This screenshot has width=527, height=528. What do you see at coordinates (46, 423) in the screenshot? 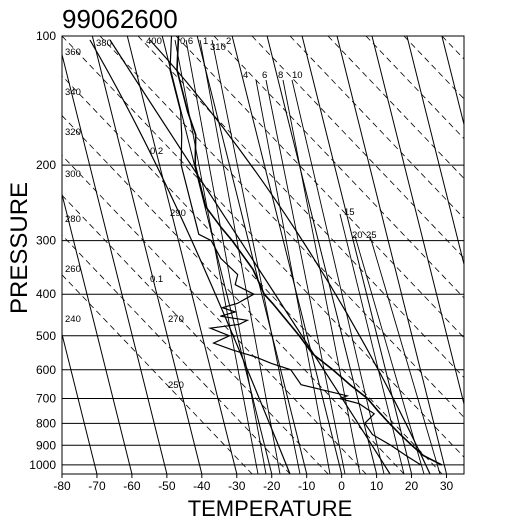
I see `y-tick-label: 800` at bounding box center [46, 423].